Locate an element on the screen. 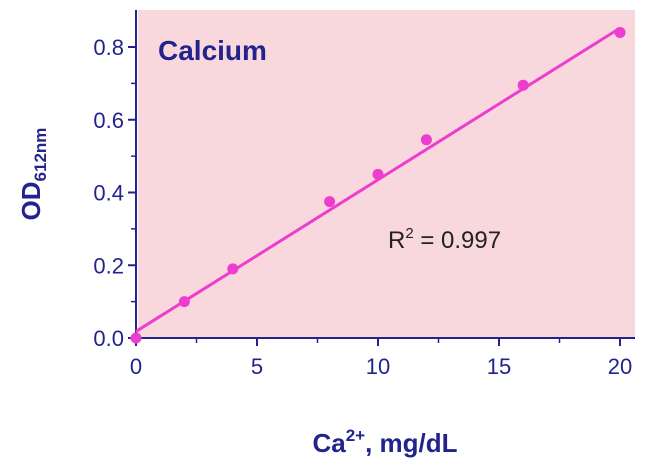 The height and width of the screenshot is (468, 650). x-axis-label-sup: 2+ is located at coordinates (355, 435).